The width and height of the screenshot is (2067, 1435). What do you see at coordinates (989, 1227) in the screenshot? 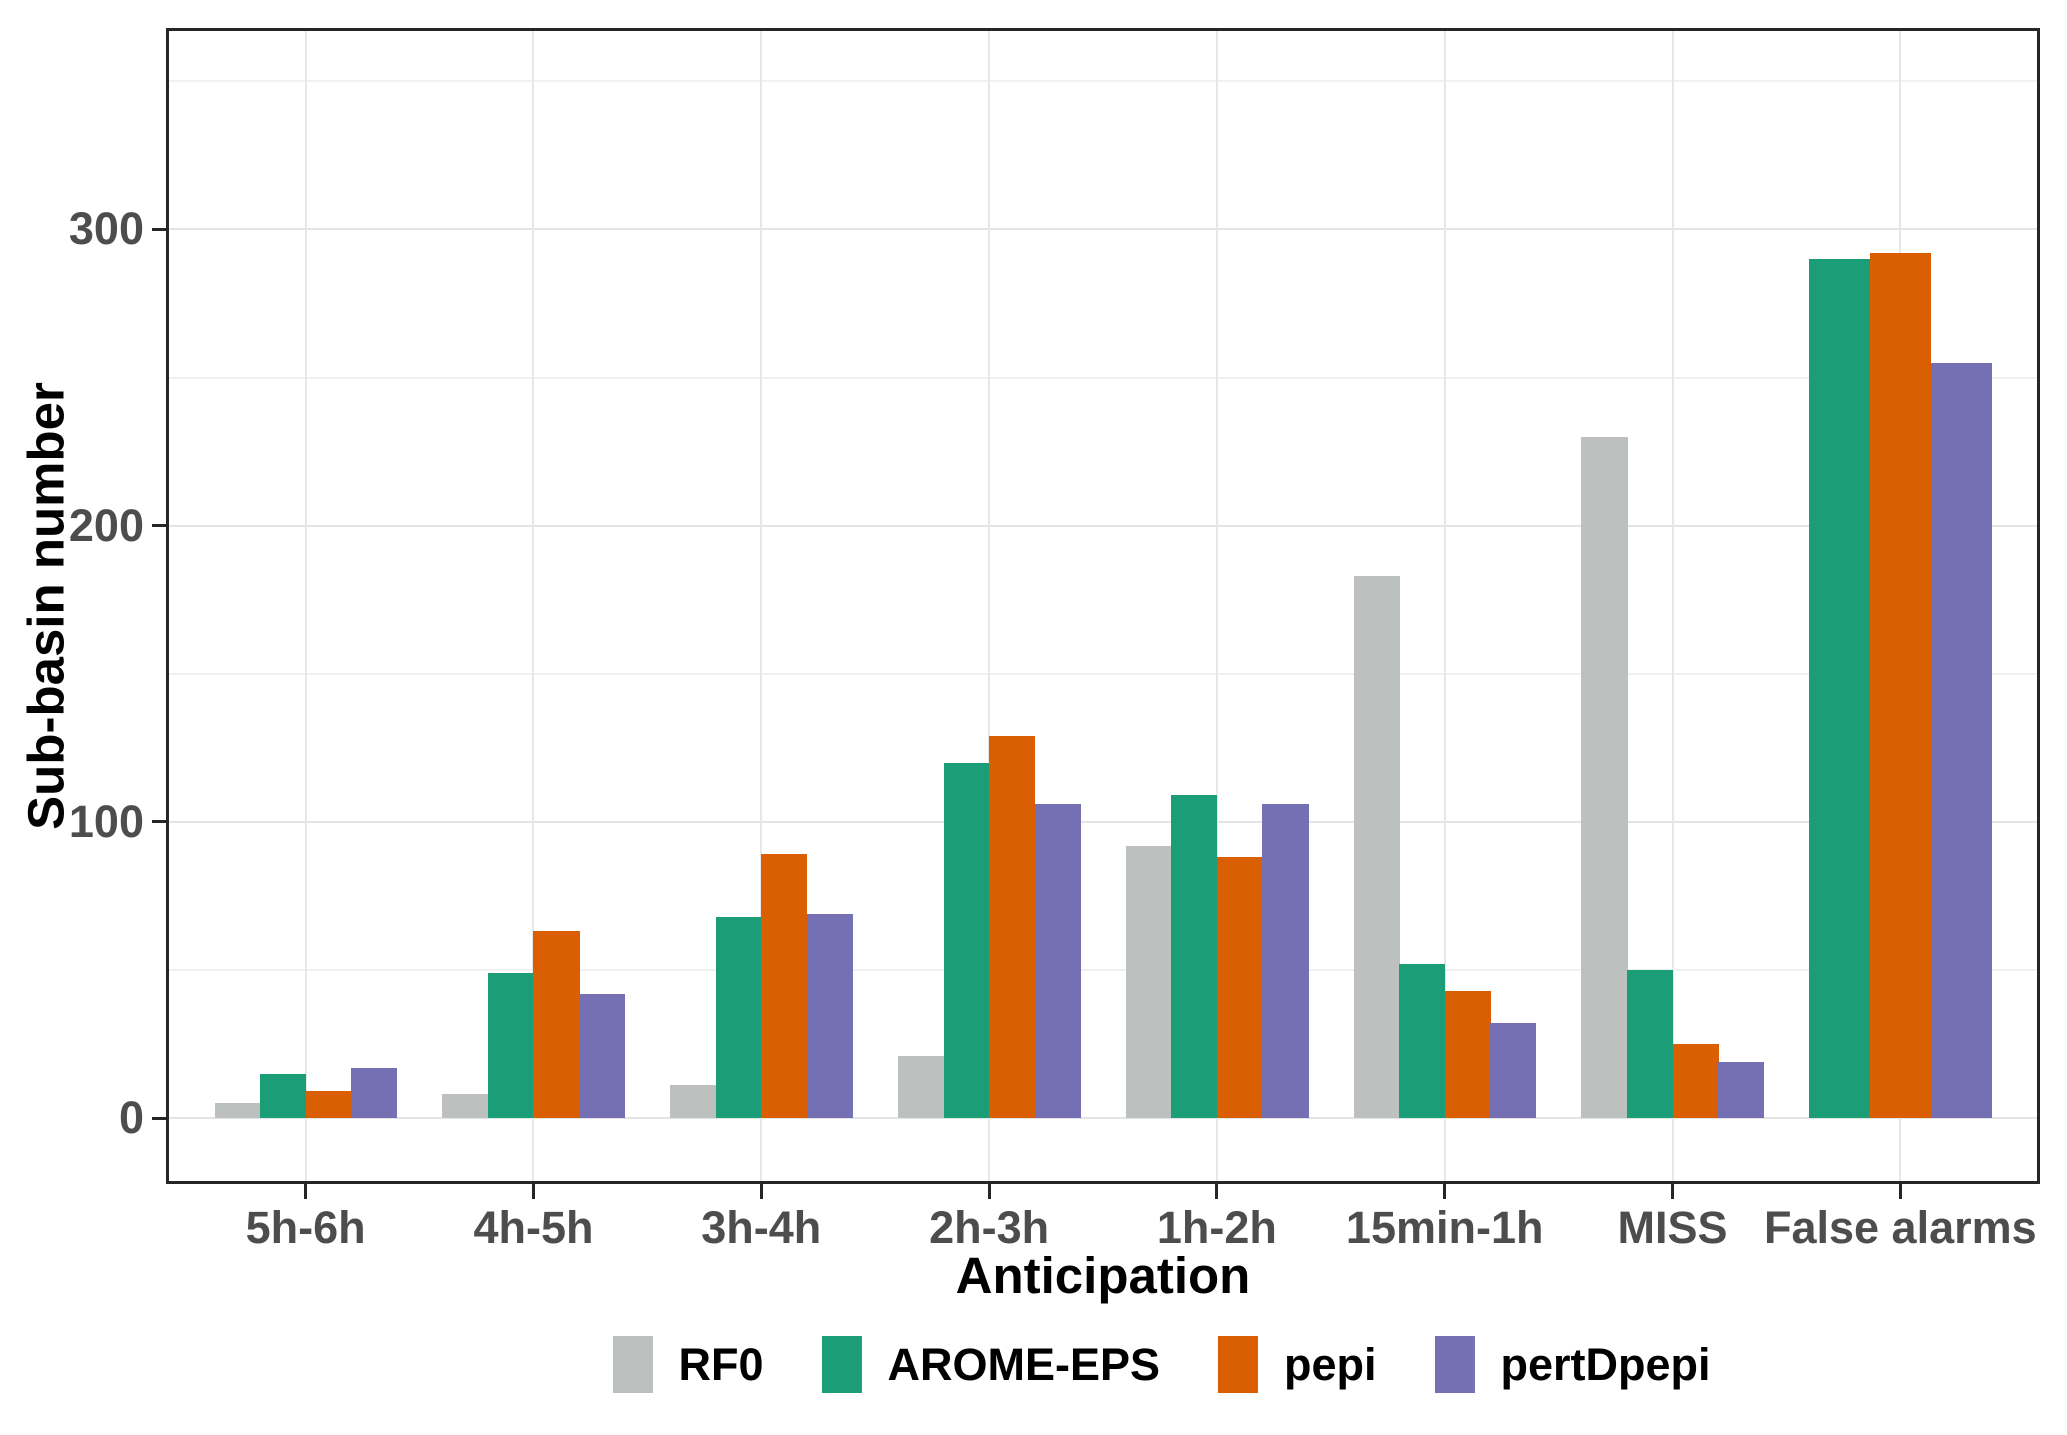
I see `x-tick-label-2h-3h: 2h-3h` at bounding box center [989, 1227].